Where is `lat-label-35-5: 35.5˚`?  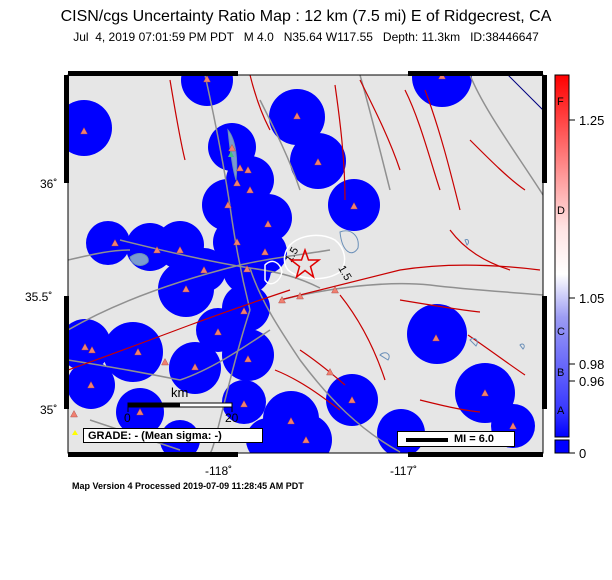 lat-label-35-5: 35.5˚ is located at coordinates (38, 297).